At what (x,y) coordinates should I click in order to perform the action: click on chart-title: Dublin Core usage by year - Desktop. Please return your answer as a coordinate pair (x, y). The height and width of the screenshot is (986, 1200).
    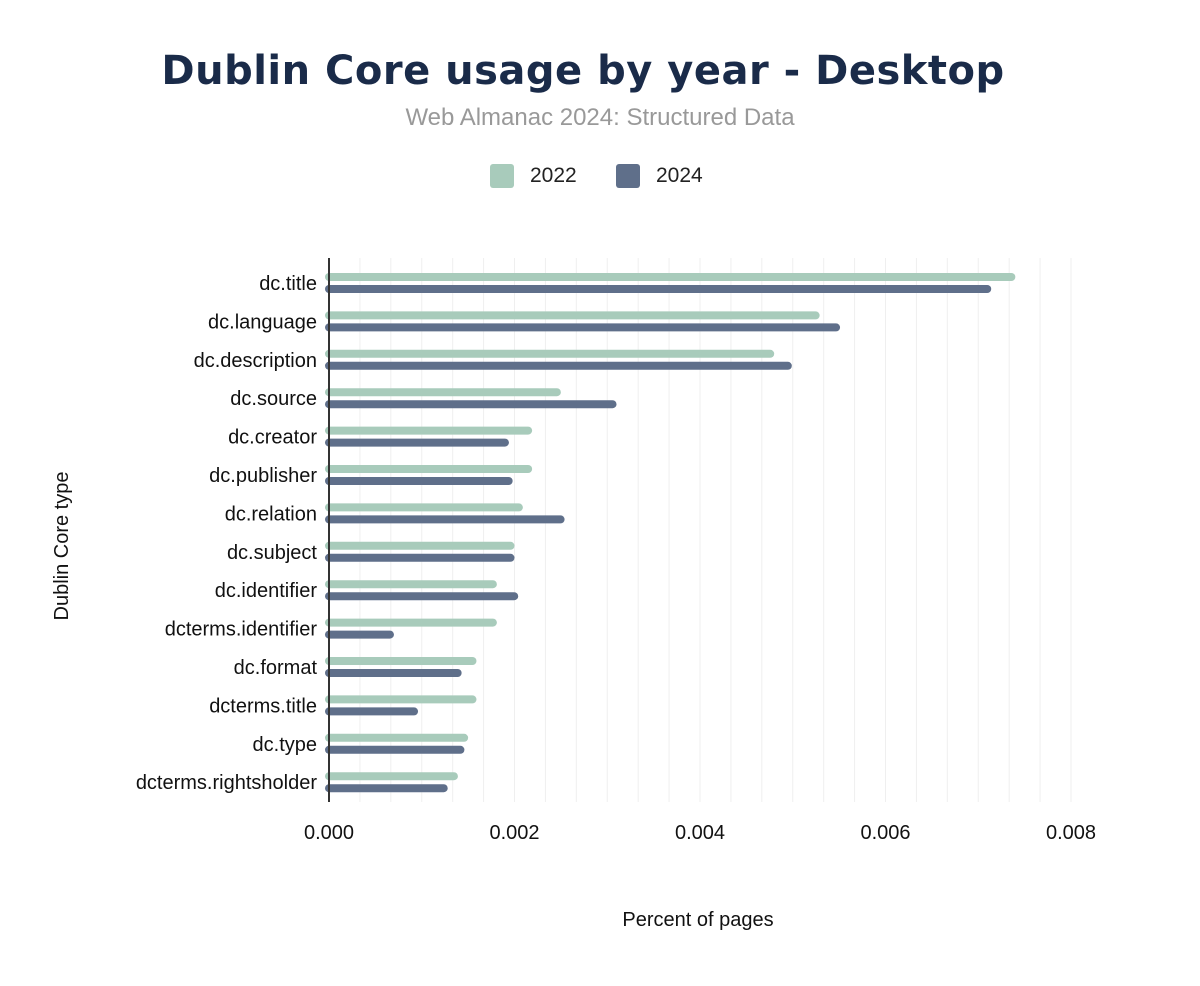
    Looking at the image, I should click on (583, 71).